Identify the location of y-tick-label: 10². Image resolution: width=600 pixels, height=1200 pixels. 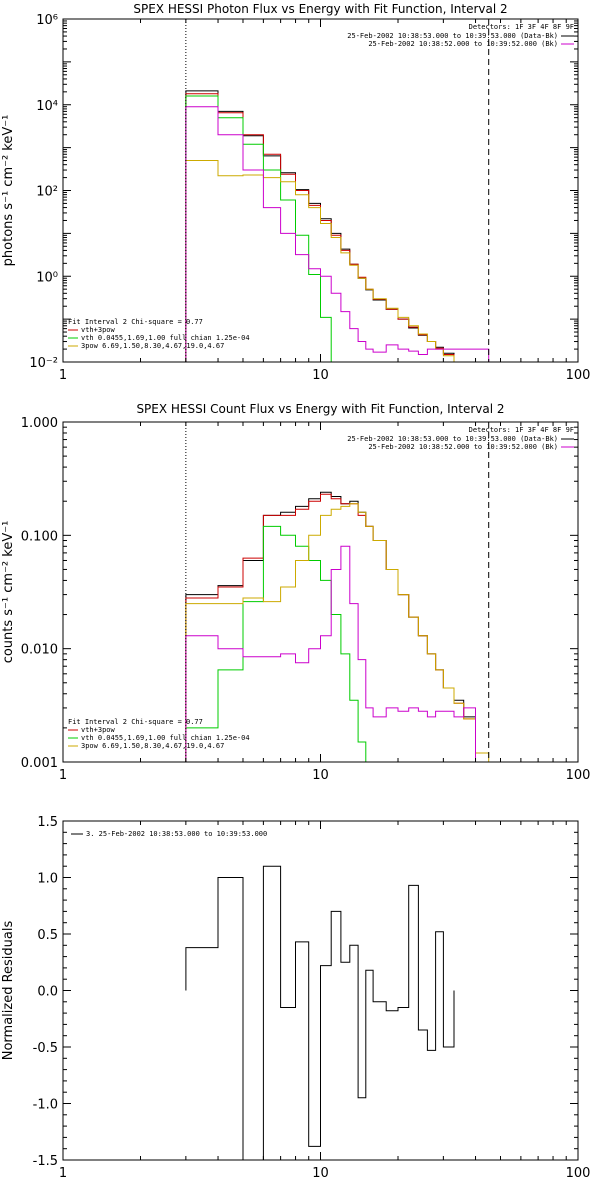
(47, 192).